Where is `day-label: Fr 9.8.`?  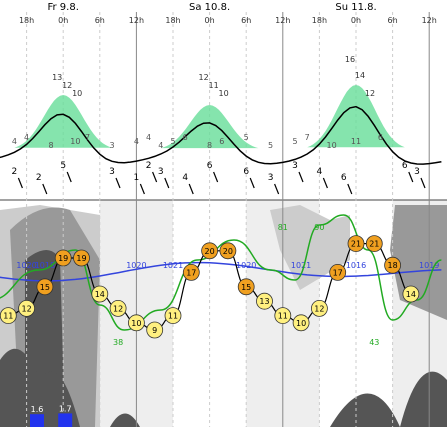
day-label: Fr 9.8. is located at coordinates (62, 7).